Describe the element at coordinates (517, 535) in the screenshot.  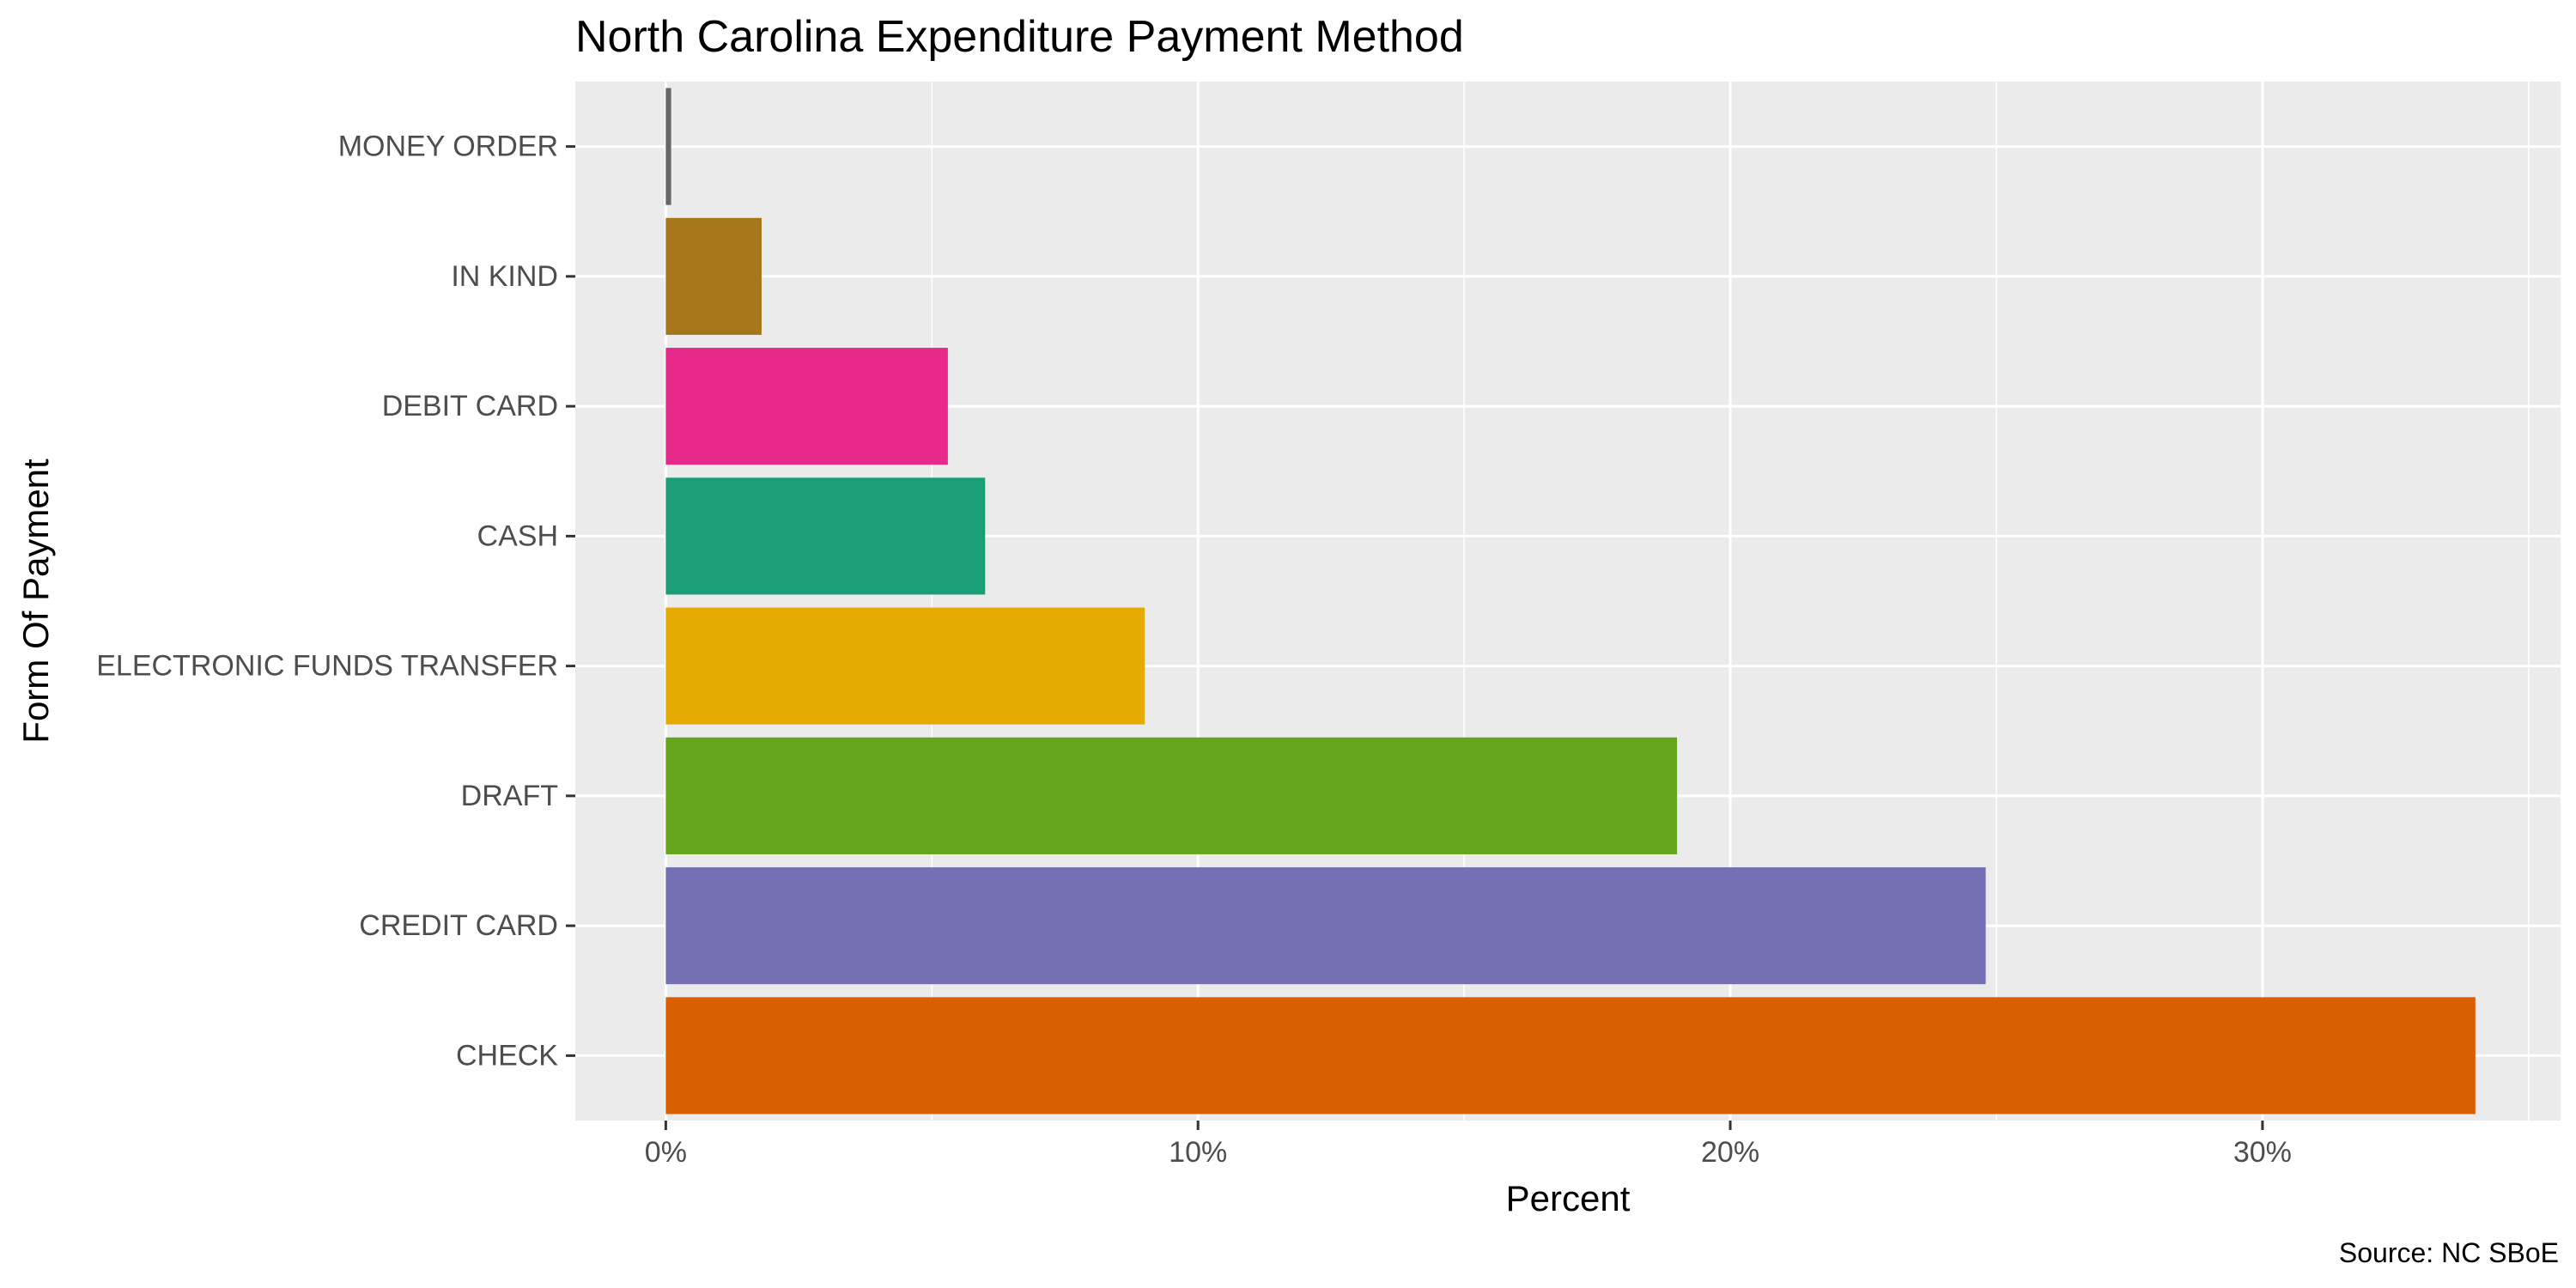
I see `y-tick-label: CASH` at that location.